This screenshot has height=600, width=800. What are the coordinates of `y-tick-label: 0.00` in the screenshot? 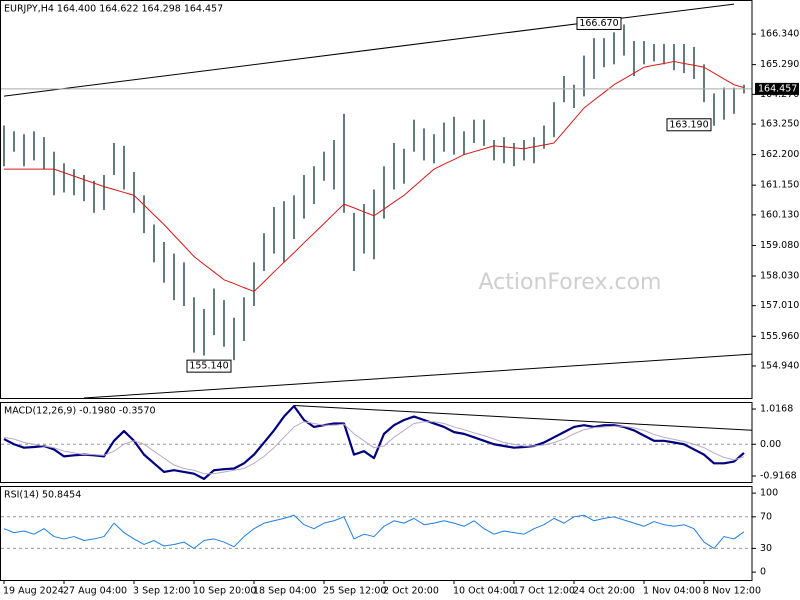 It's located at (770, 444).